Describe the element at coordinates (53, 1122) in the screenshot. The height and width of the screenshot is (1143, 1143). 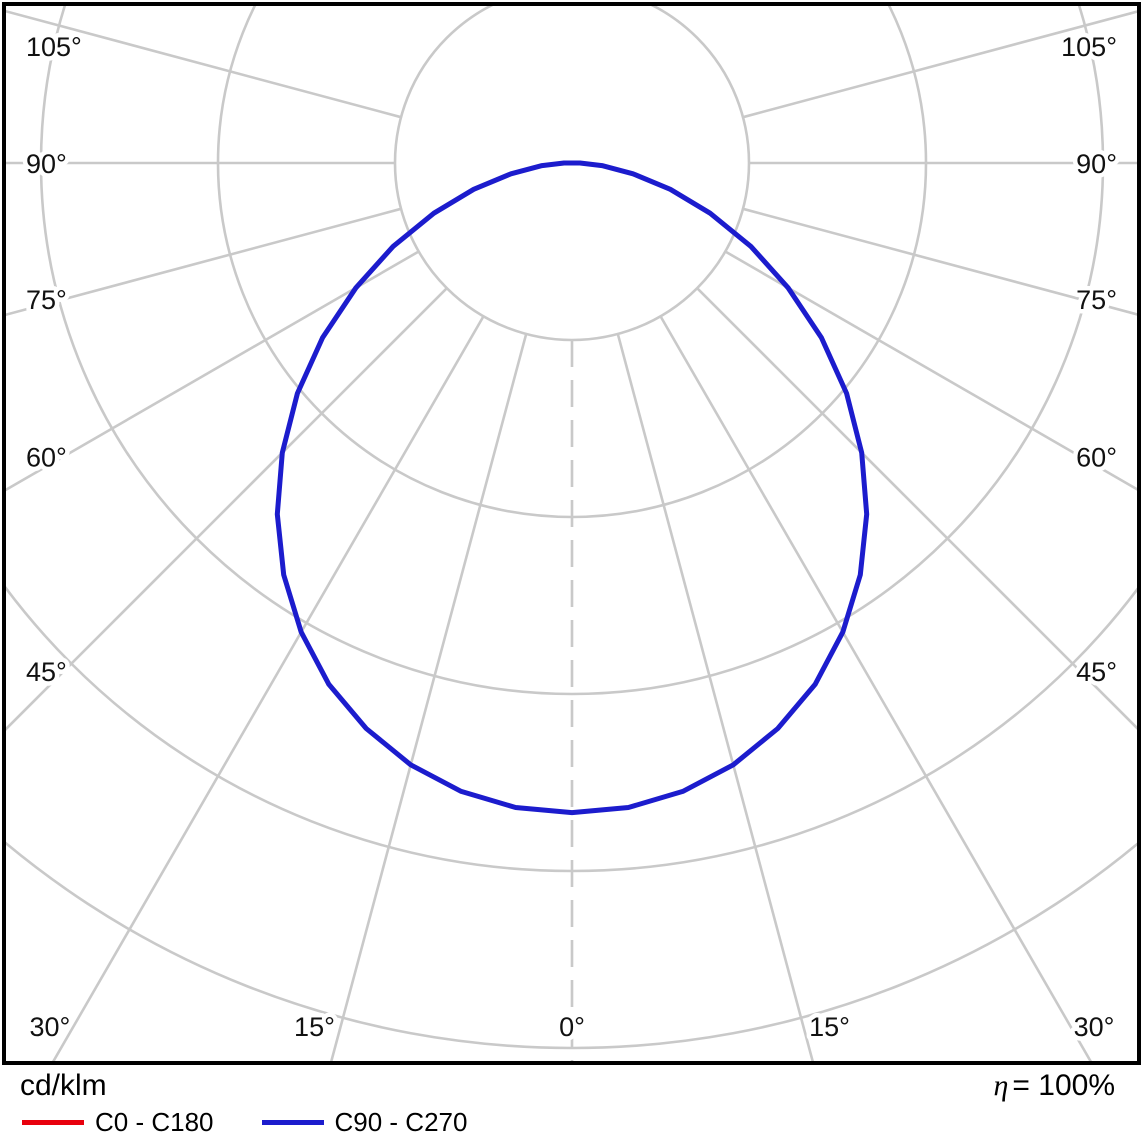
I see `c0-c180-line-swatch` at that location.